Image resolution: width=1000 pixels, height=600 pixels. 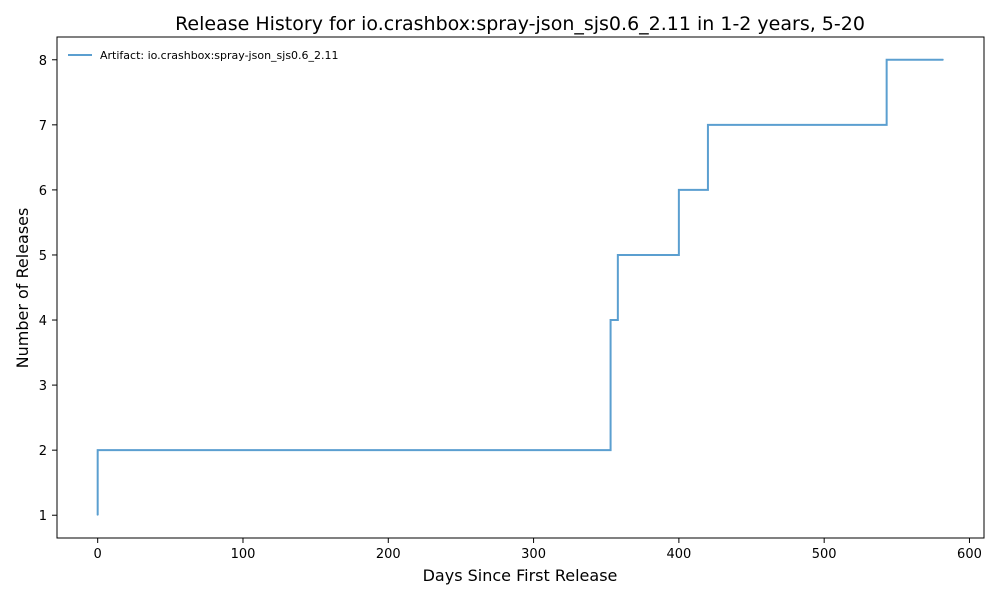 I want to click on x-tick-label: 600, so click(x=969, y=554).